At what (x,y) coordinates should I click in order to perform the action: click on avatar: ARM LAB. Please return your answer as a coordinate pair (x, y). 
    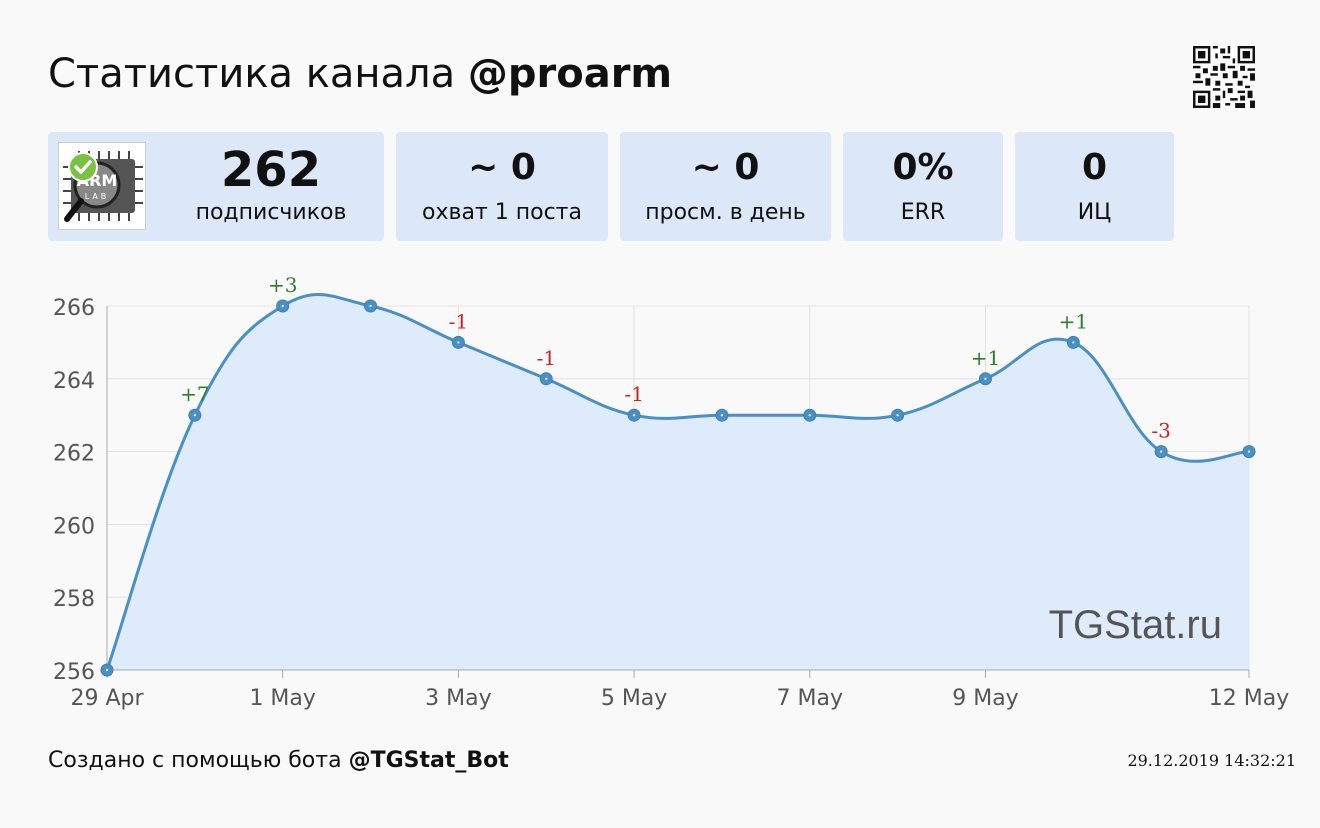
    Looking at the image, I should click on (102, 186).